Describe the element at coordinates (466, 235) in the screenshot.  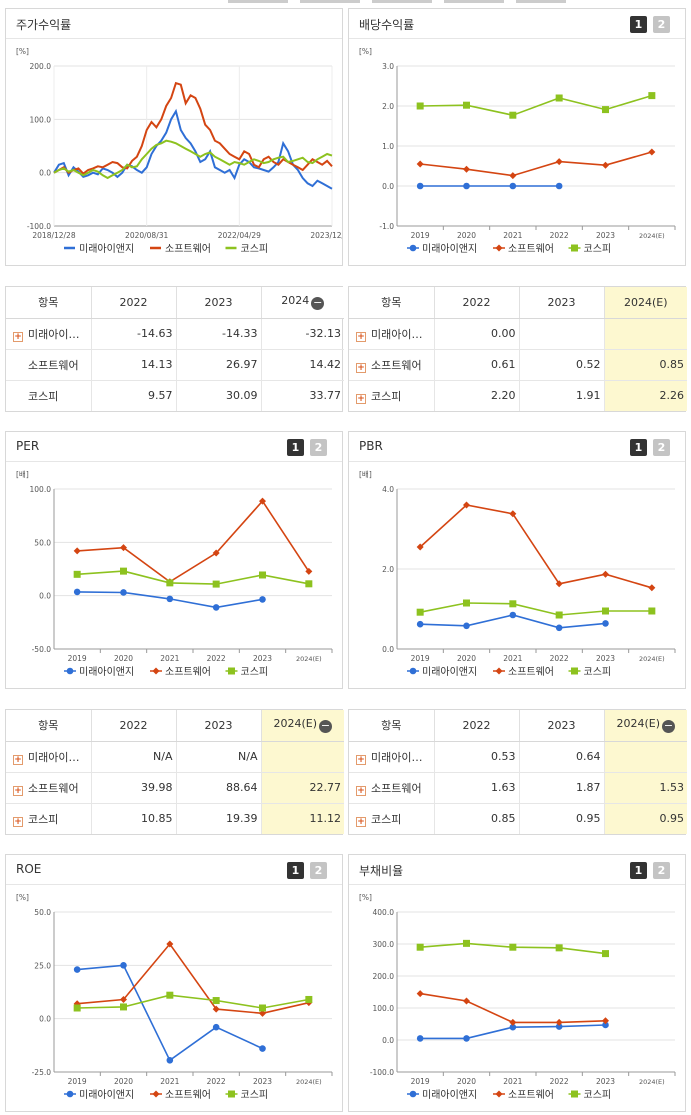
I see `x-tick-label: 2020` at that location.